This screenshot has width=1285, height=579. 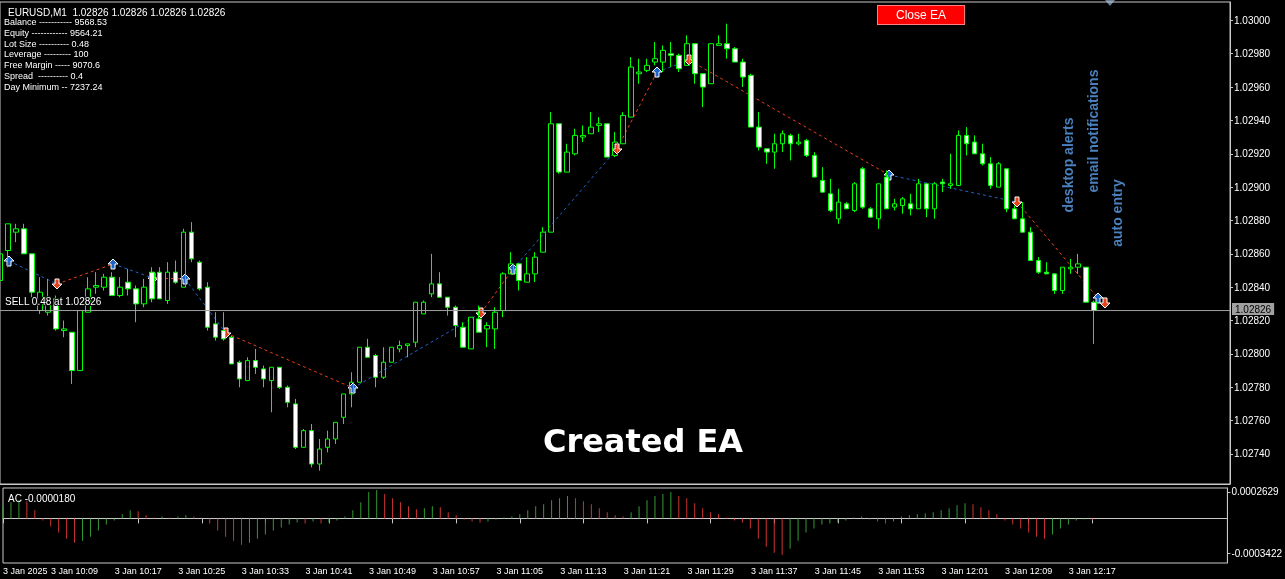 What do you see at coordinates (117, 12) in the screenshot?
I see `chart-title: EURUSD,M1 1.02826 1.02826 1.02826 1.02826` at bounding box center [117, 12].